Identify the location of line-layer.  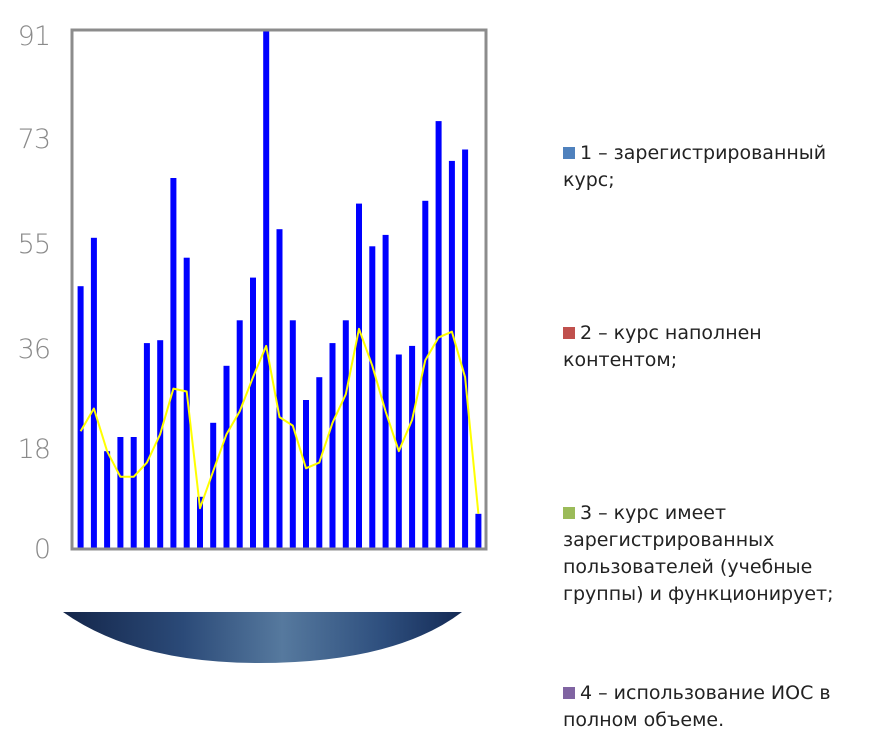
(279, 420).